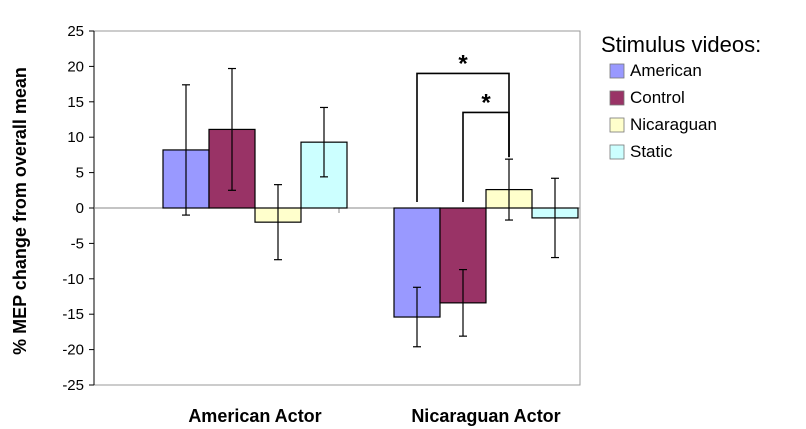  I want to click on legend-label-static: Static, so click(651, 151).